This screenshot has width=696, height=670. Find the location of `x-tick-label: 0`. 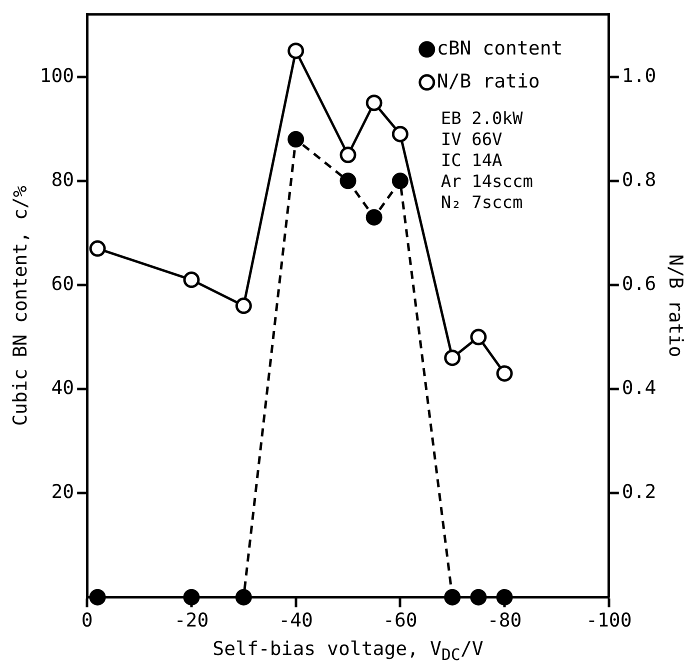

x-tick-label: 0 is located at coordinates (87, 621).